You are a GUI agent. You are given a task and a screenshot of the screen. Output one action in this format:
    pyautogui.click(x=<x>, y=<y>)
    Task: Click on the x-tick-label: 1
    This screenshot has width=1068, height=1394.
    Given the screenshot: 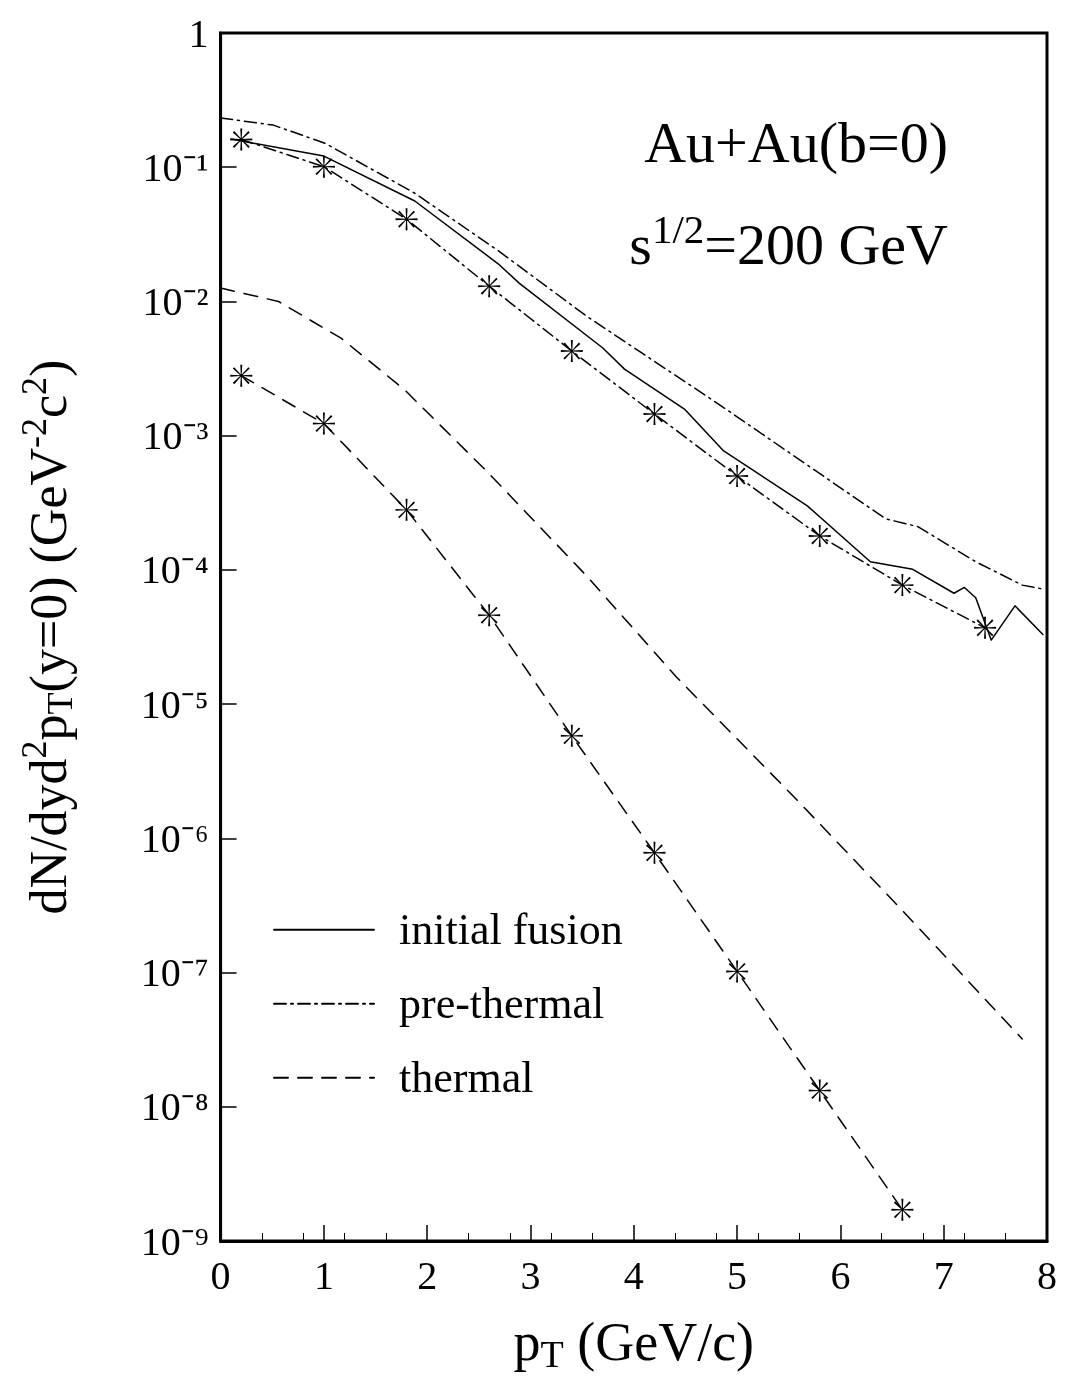 What is the action you would take?
    pyautogui.click(x=323, y=1275)
    